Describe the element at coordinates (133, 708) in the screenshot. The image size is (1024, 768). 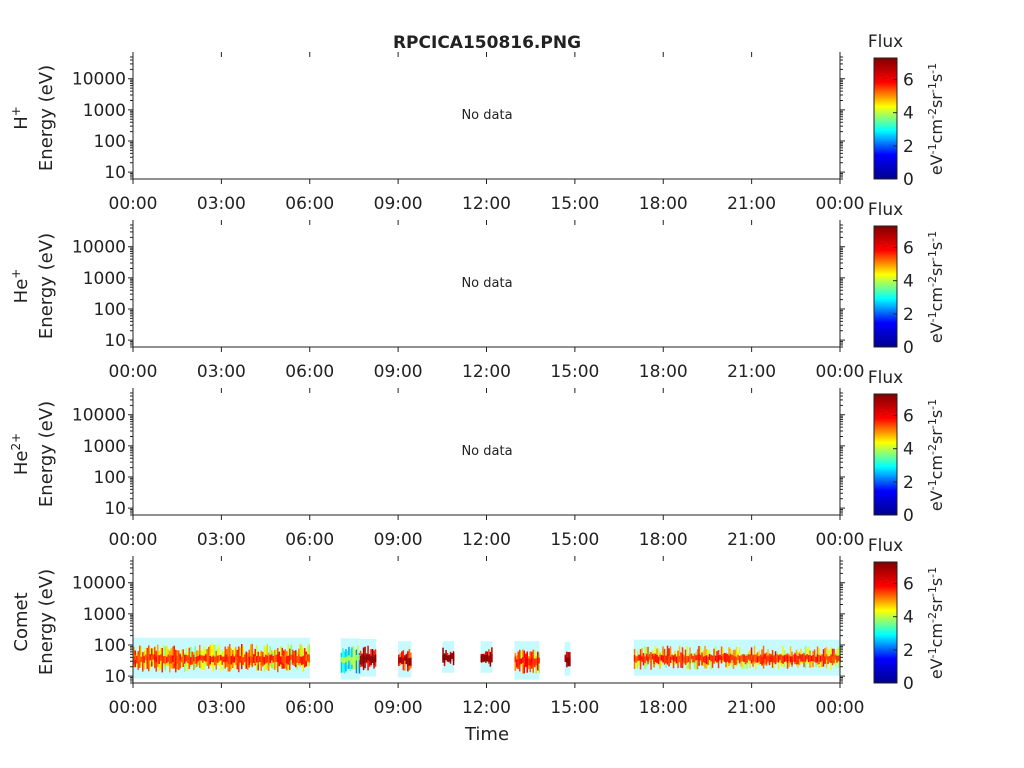
I see `x-tick-label: 00:00` at that location.